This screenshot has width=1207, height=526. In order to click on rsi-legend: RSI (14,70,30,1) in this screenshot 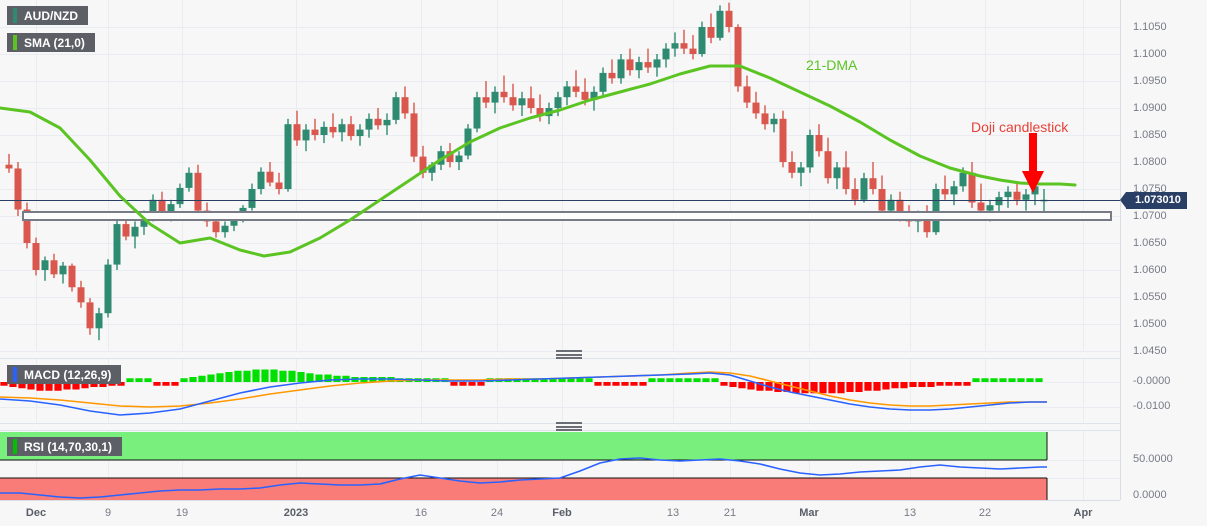, I will do `click(65, 446)`.